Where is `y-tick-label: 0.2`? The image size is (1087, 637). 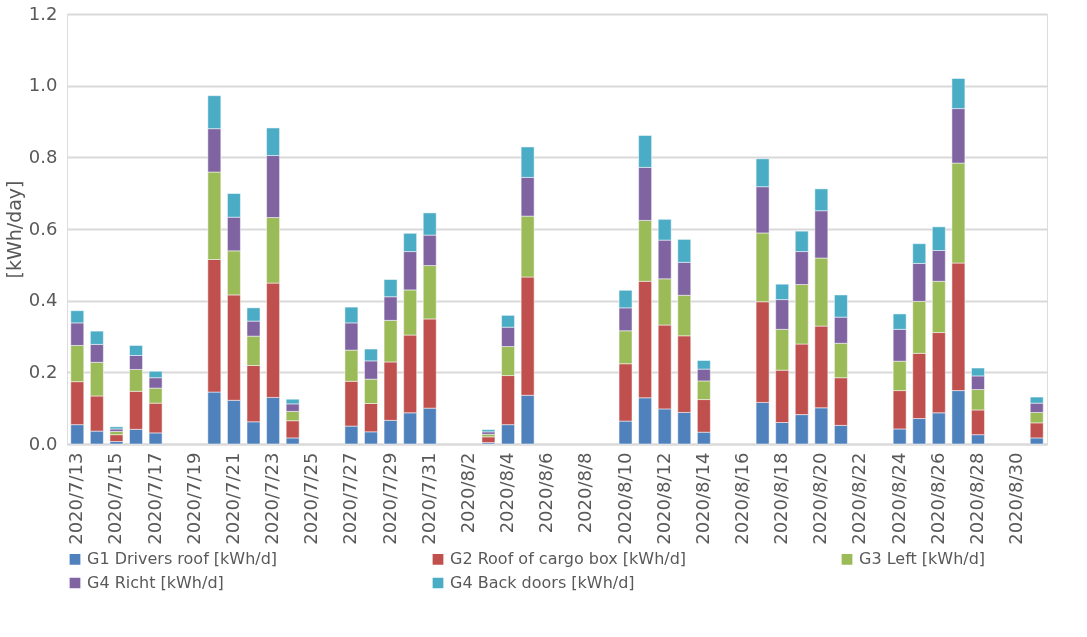 y-tick-label: 0.2 is located at coordinates (43, 371).